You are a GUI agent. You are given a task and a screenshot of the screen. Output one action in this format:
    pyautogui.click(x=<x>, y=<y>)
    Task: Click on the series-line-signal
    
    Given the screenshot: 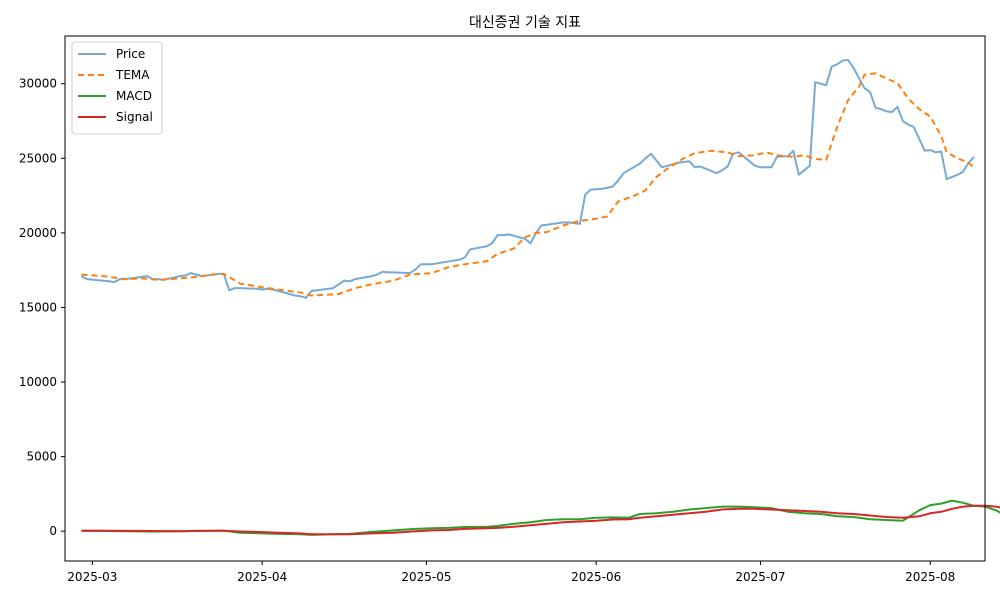 What is the action you would take?
    pyautogui.click(x=540, y=520)
    